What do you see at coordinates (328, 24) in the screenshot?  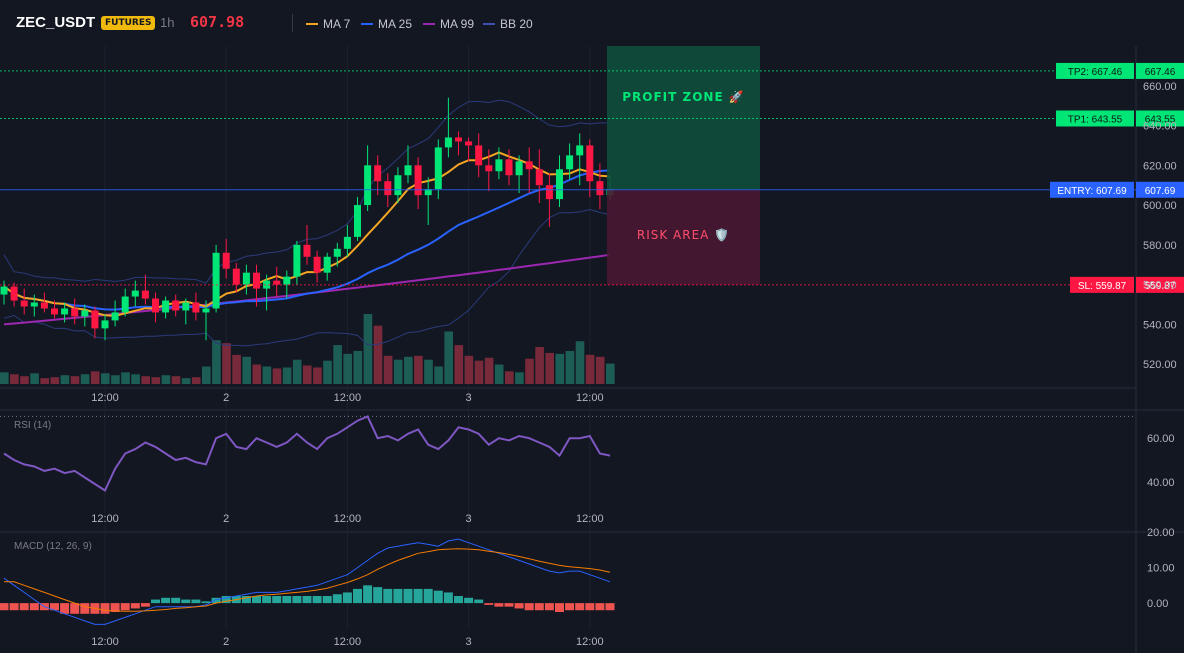 I see `legend-ma7: MA 7` at bounding box center [328, 24].